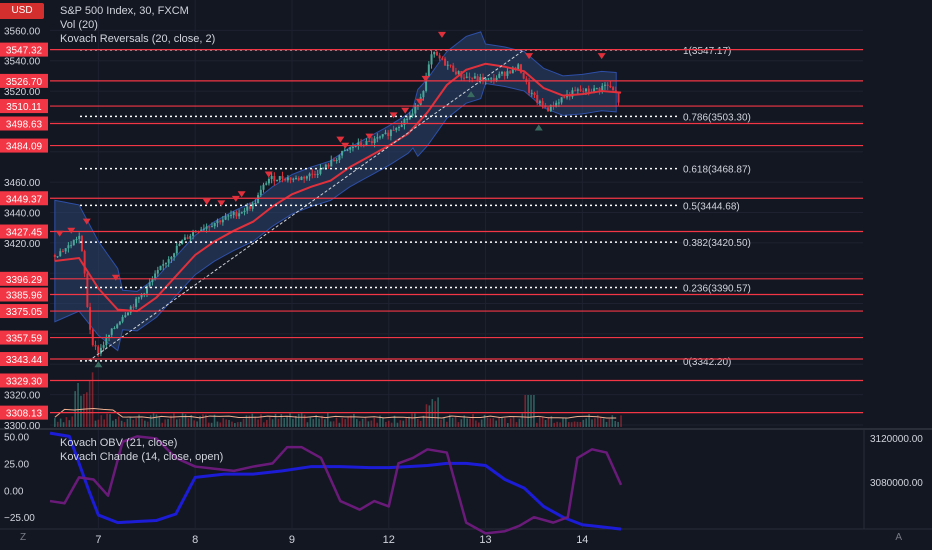 The image size is (932, 550). I want to click on time-tick-label: 13, so click(485, 540).